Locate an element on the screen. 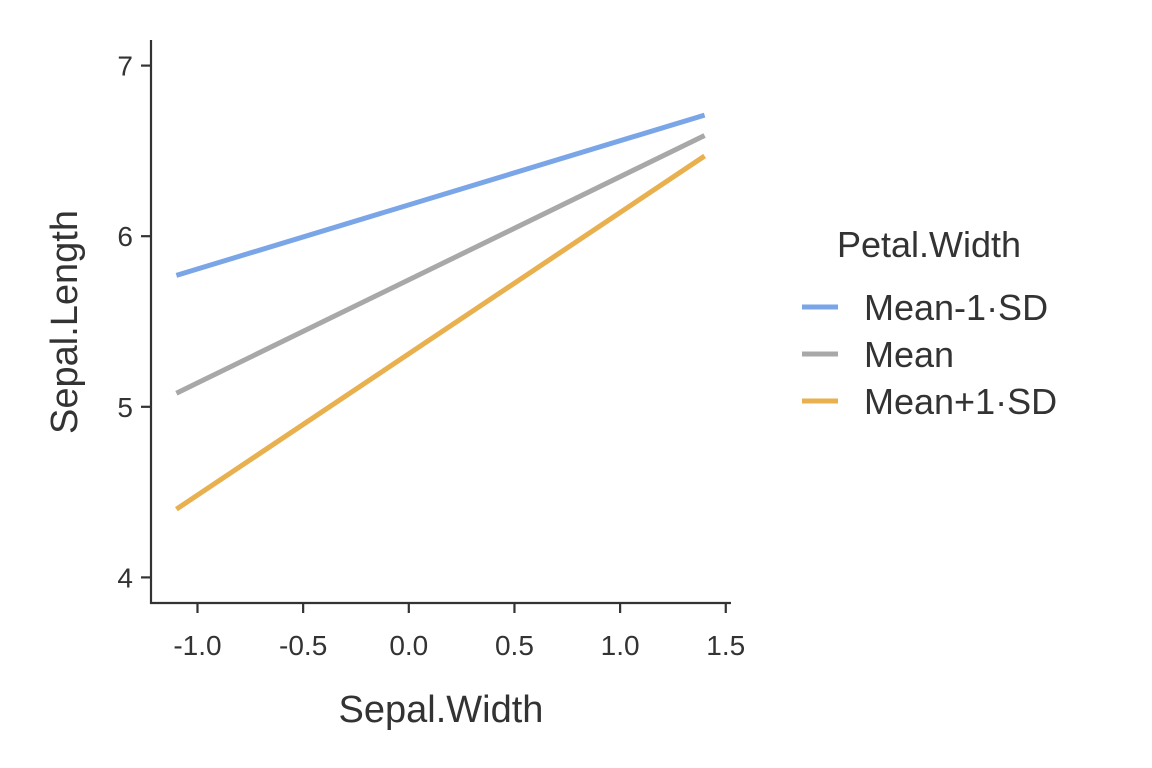 This screenshot has width=1152, height=768. x-tick-label: 0.0 is located at coordinates (408, 645).